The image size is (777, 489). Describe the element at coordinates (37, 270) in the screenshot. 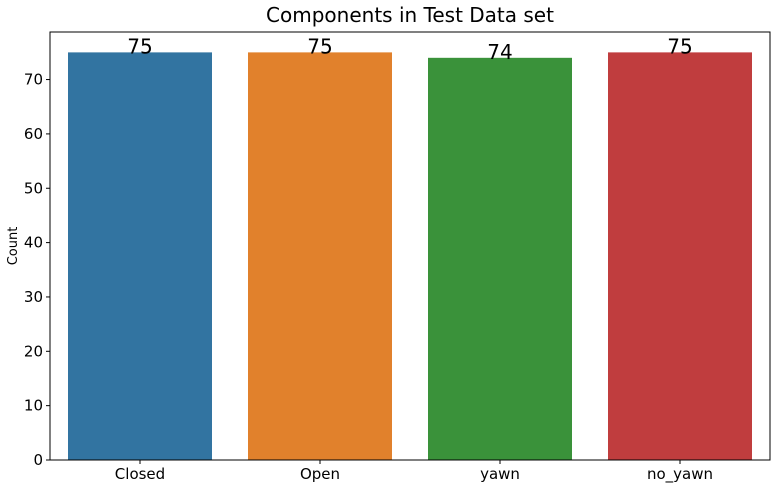

I see `y-axis-ticks: 0 10 20 30 40 50 60 70` at that location.